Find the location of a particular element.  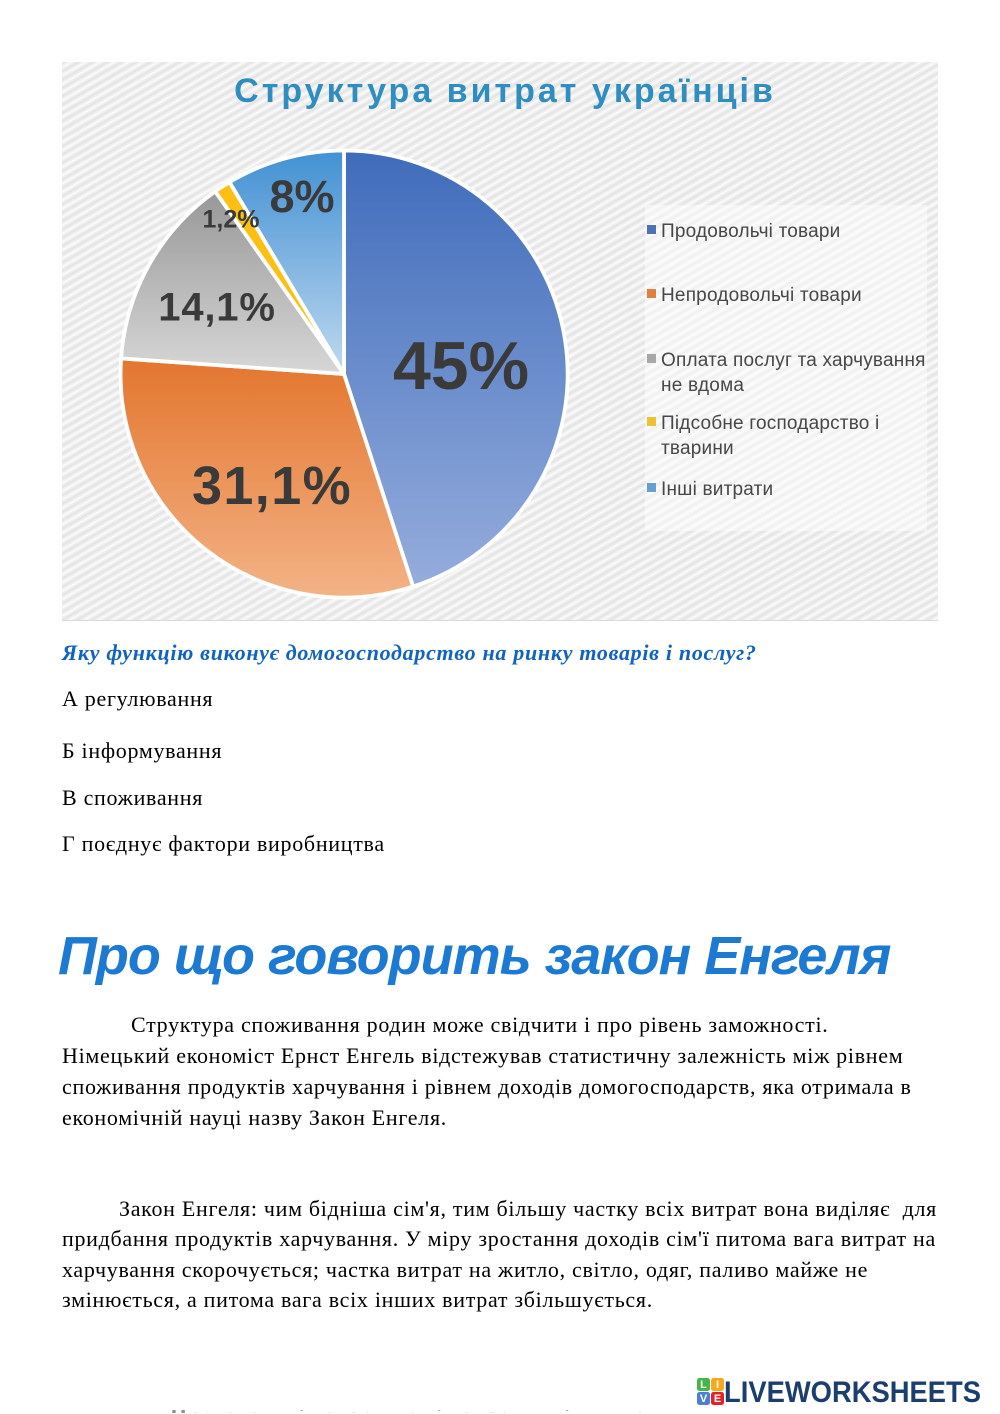

svg-text: I is located at coordinates (717, 1385).